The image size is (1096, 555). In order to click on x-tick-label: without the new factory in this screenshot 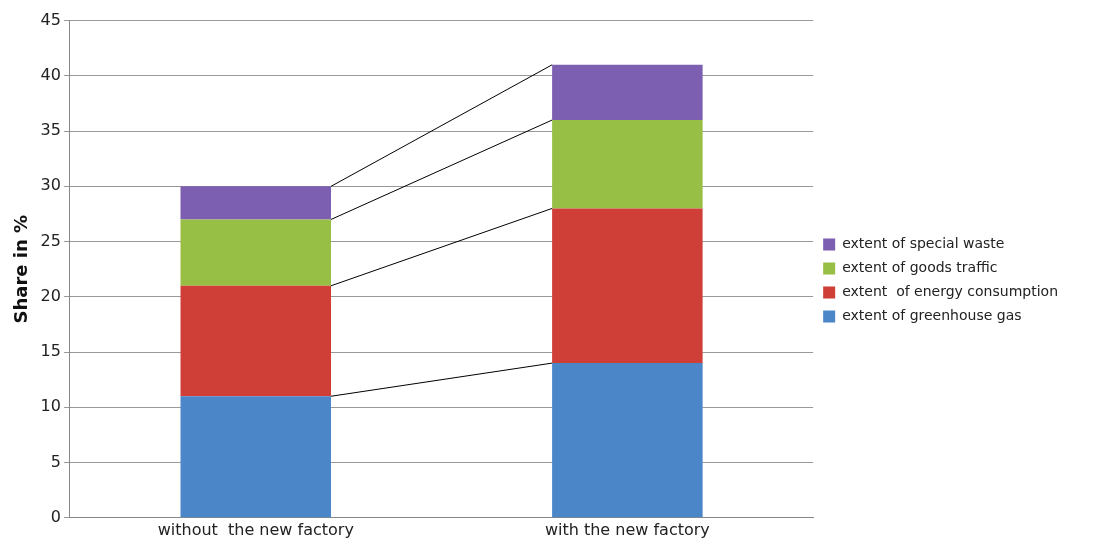, I will do `click(255, 529)`.